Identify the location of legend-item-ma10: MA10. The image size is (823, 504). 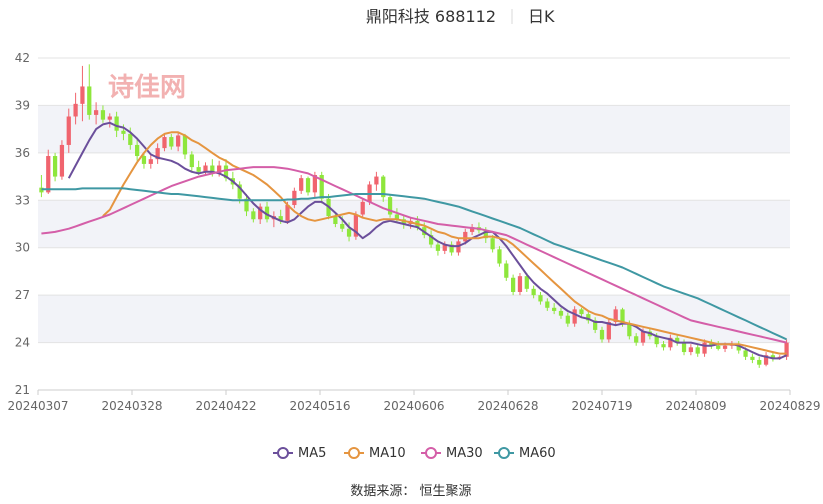
(375, 453).